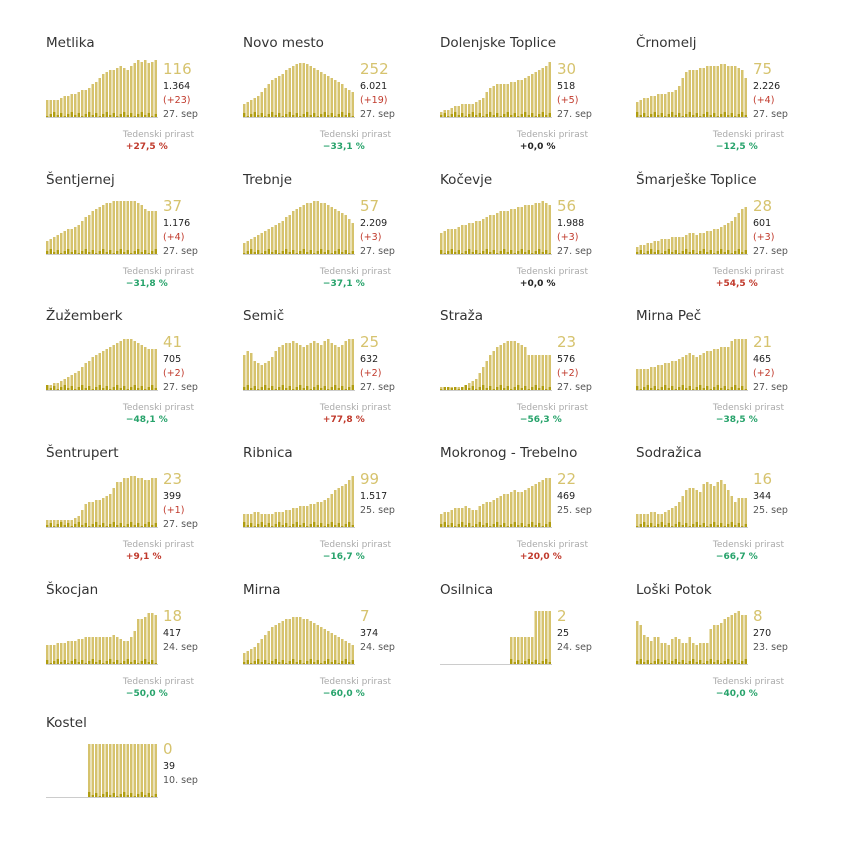 This screenshot has width=846, height=843. Describe the element at coordinates (158, 551) in the screenshot. I see `weekly-growth: Tedenski prirast +9,1 %` at that location.